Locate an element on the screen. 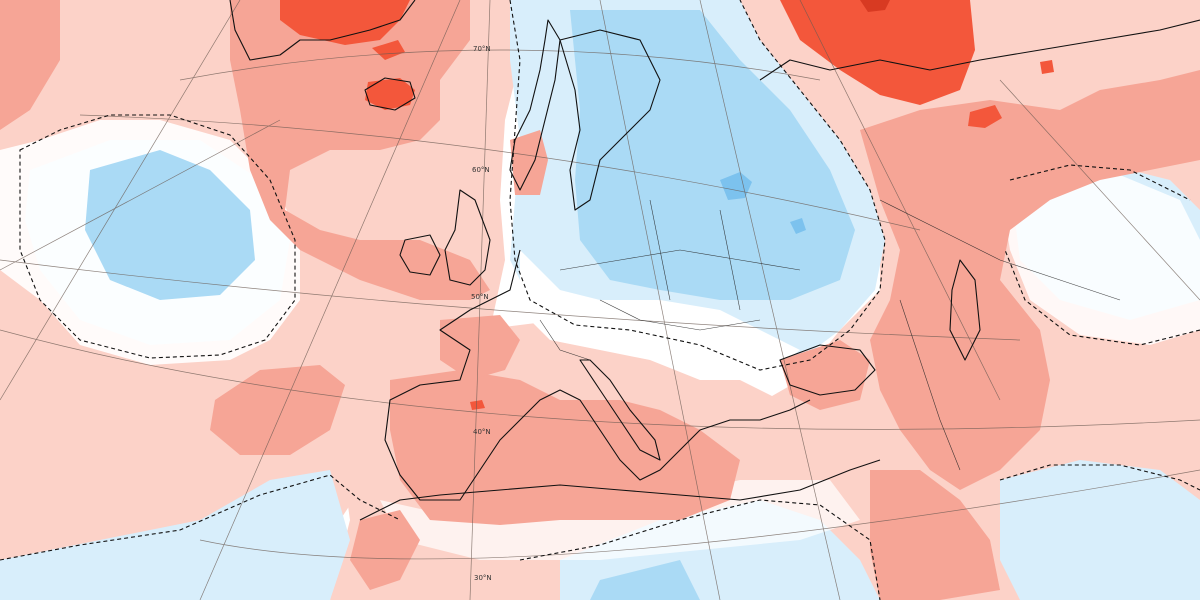 Image resolution: width=1200 pixels, height=600 pixels. cool-mid-scandinavia-russia is located at coordinates (712, 155).